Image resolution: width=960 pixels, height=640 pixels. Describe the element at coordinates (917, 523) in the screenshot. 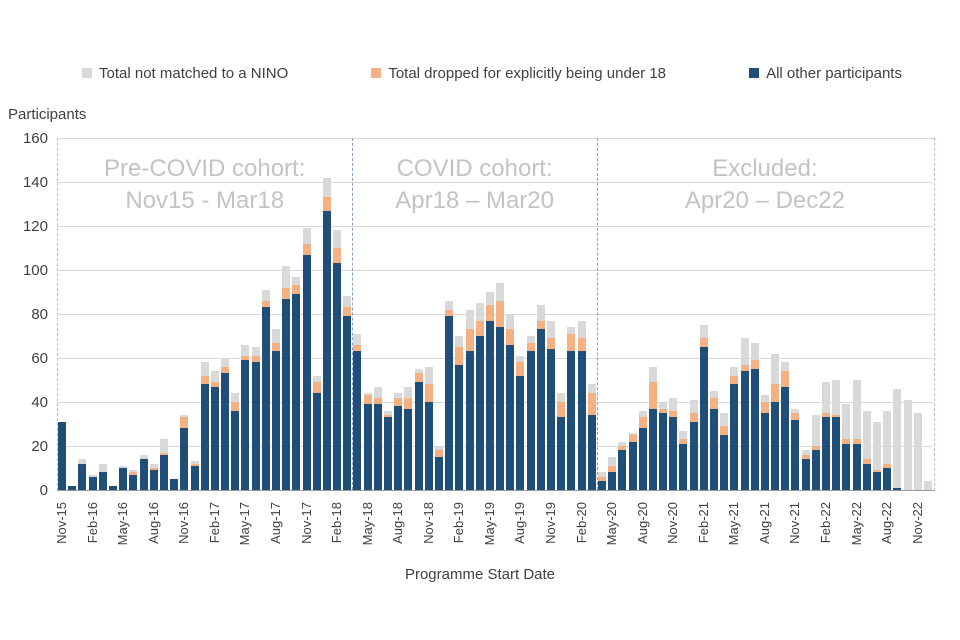

I see `x-tick-label: Nov-22` at that location.